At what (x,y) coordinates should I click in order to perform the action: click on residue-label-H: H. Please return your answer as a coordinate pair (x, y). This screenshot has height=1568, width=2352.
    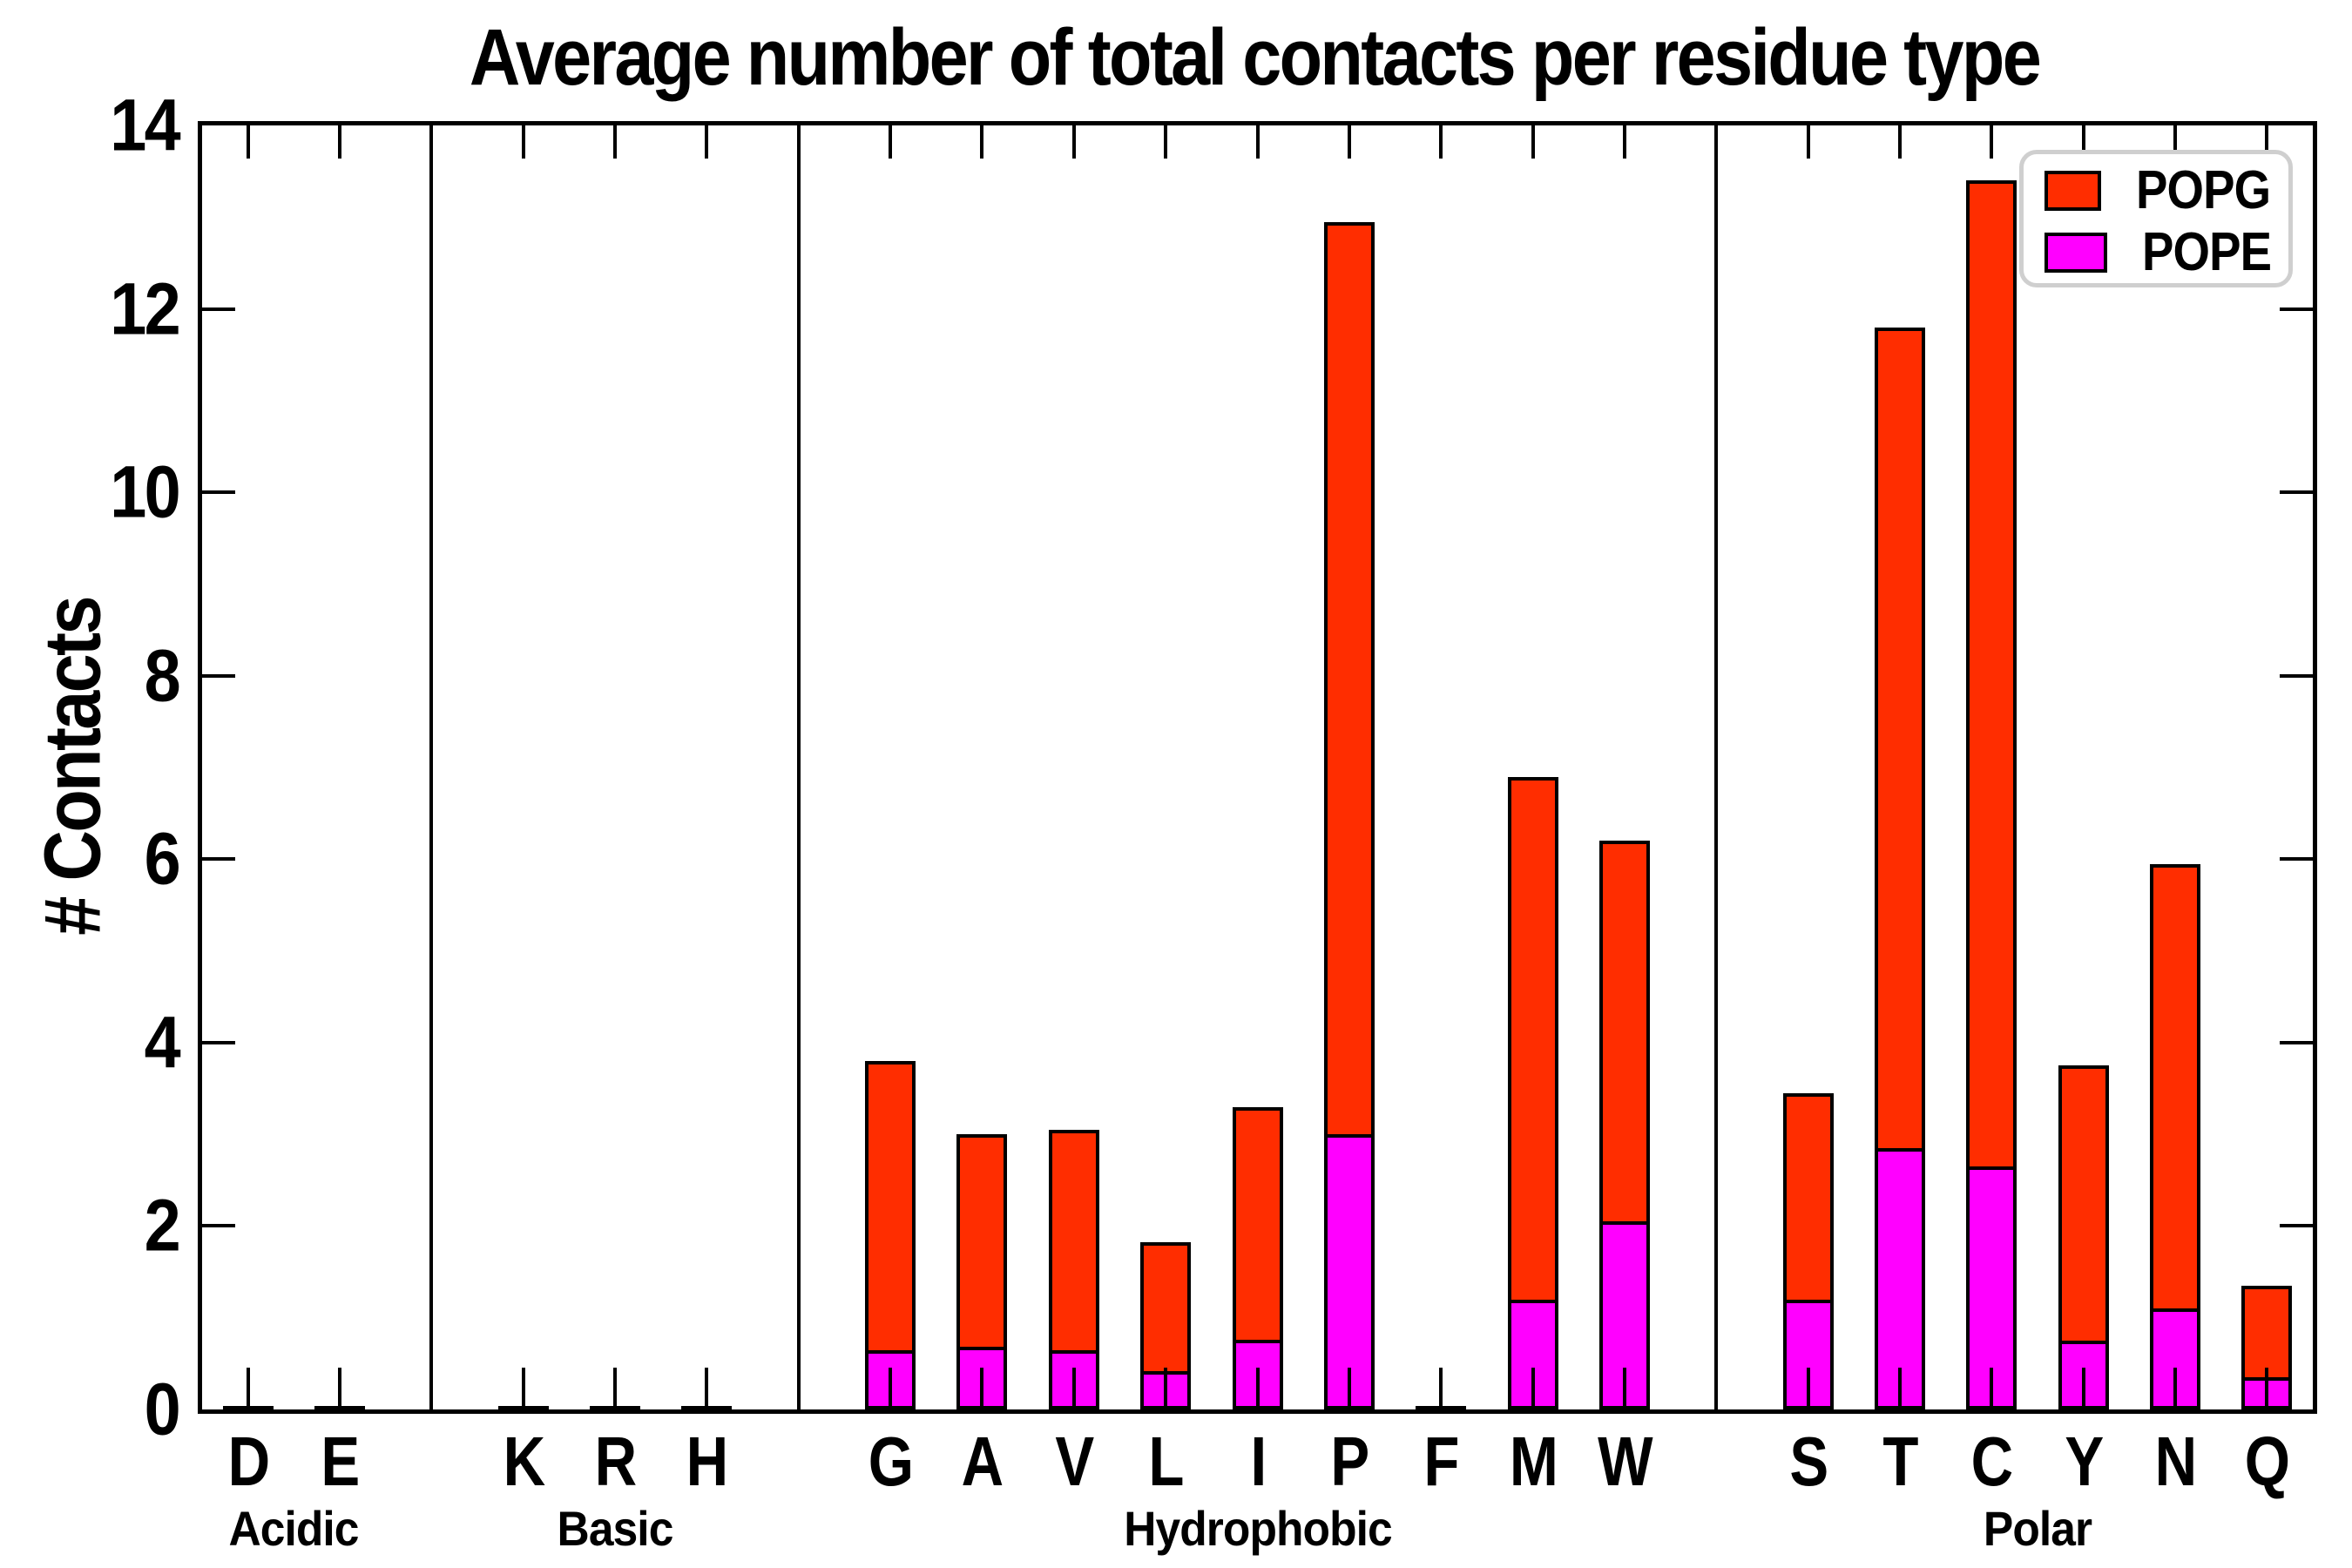
    Looking at the image, I should click on (707, 1461).